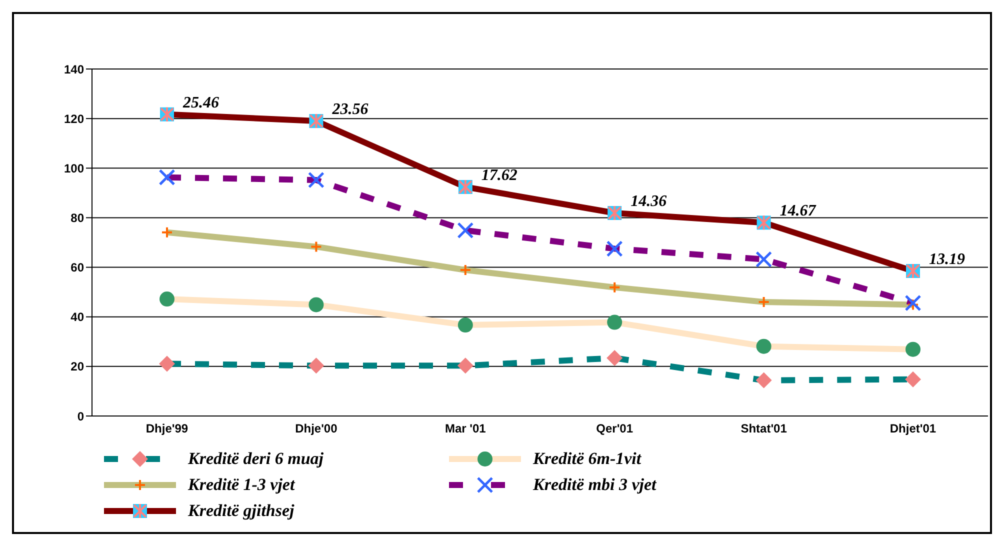 This screenshot has height=542, width=1000. Describe the element at coordinates (594, 485) in the screenshot. I see `legend-label: Kreditë mbi 3 vjet` at that location.